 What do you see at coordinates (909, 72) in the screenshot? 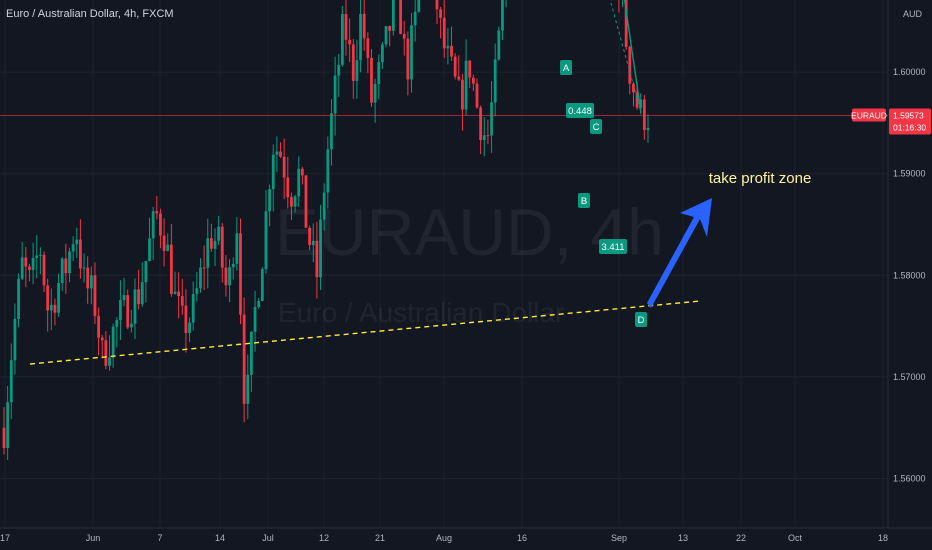
I see `price-tick-label: 1.60000` at bounding box center [909, 72].